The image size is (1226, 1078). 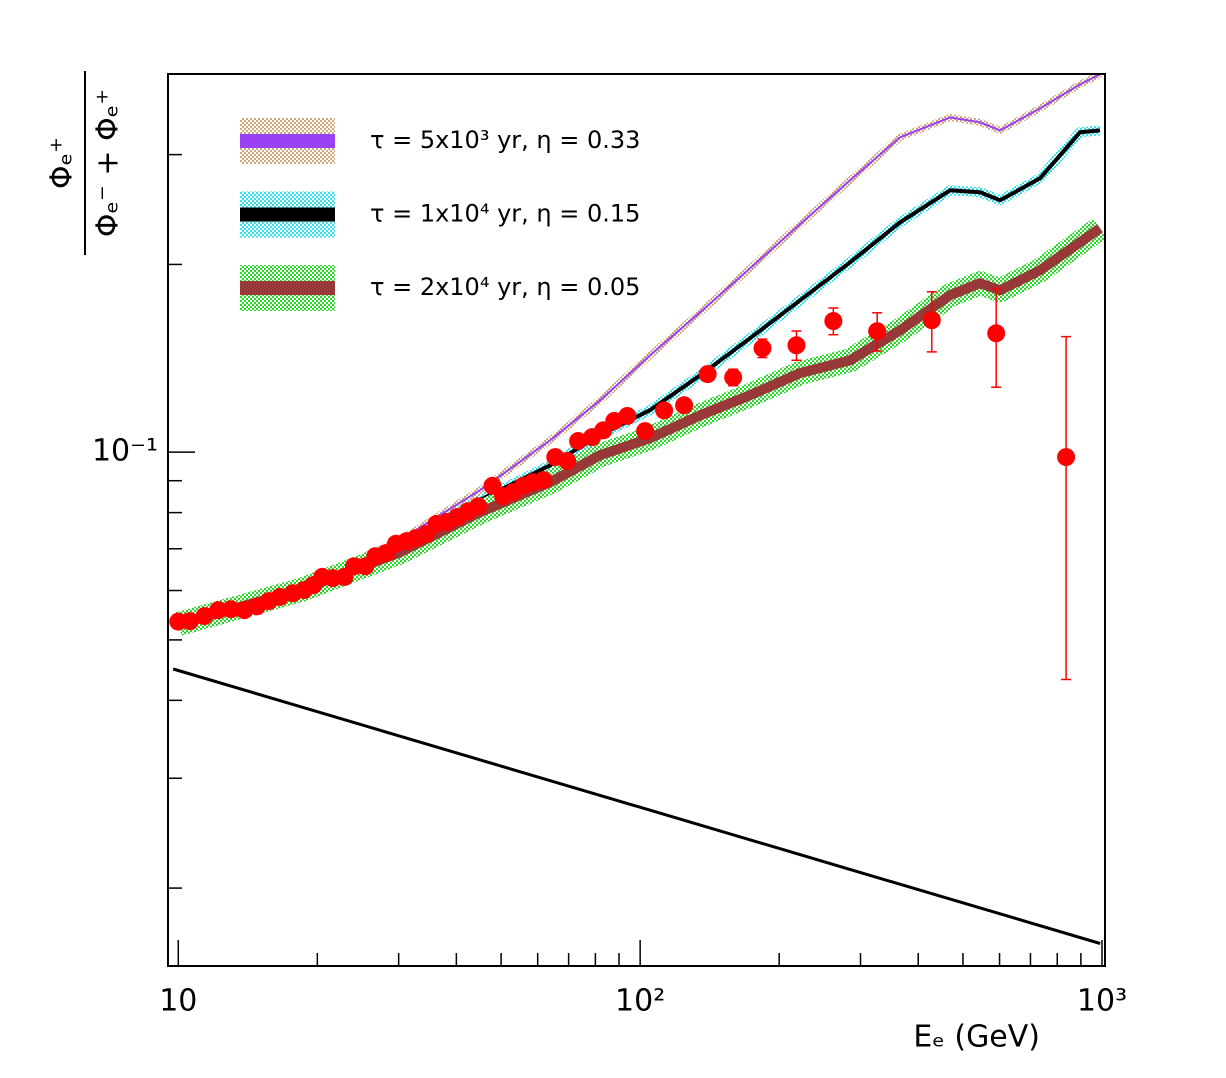 I want to click on legend-entry: τ = 1x10⁴ yr, η = 0.15, so click(x=440, y=214).